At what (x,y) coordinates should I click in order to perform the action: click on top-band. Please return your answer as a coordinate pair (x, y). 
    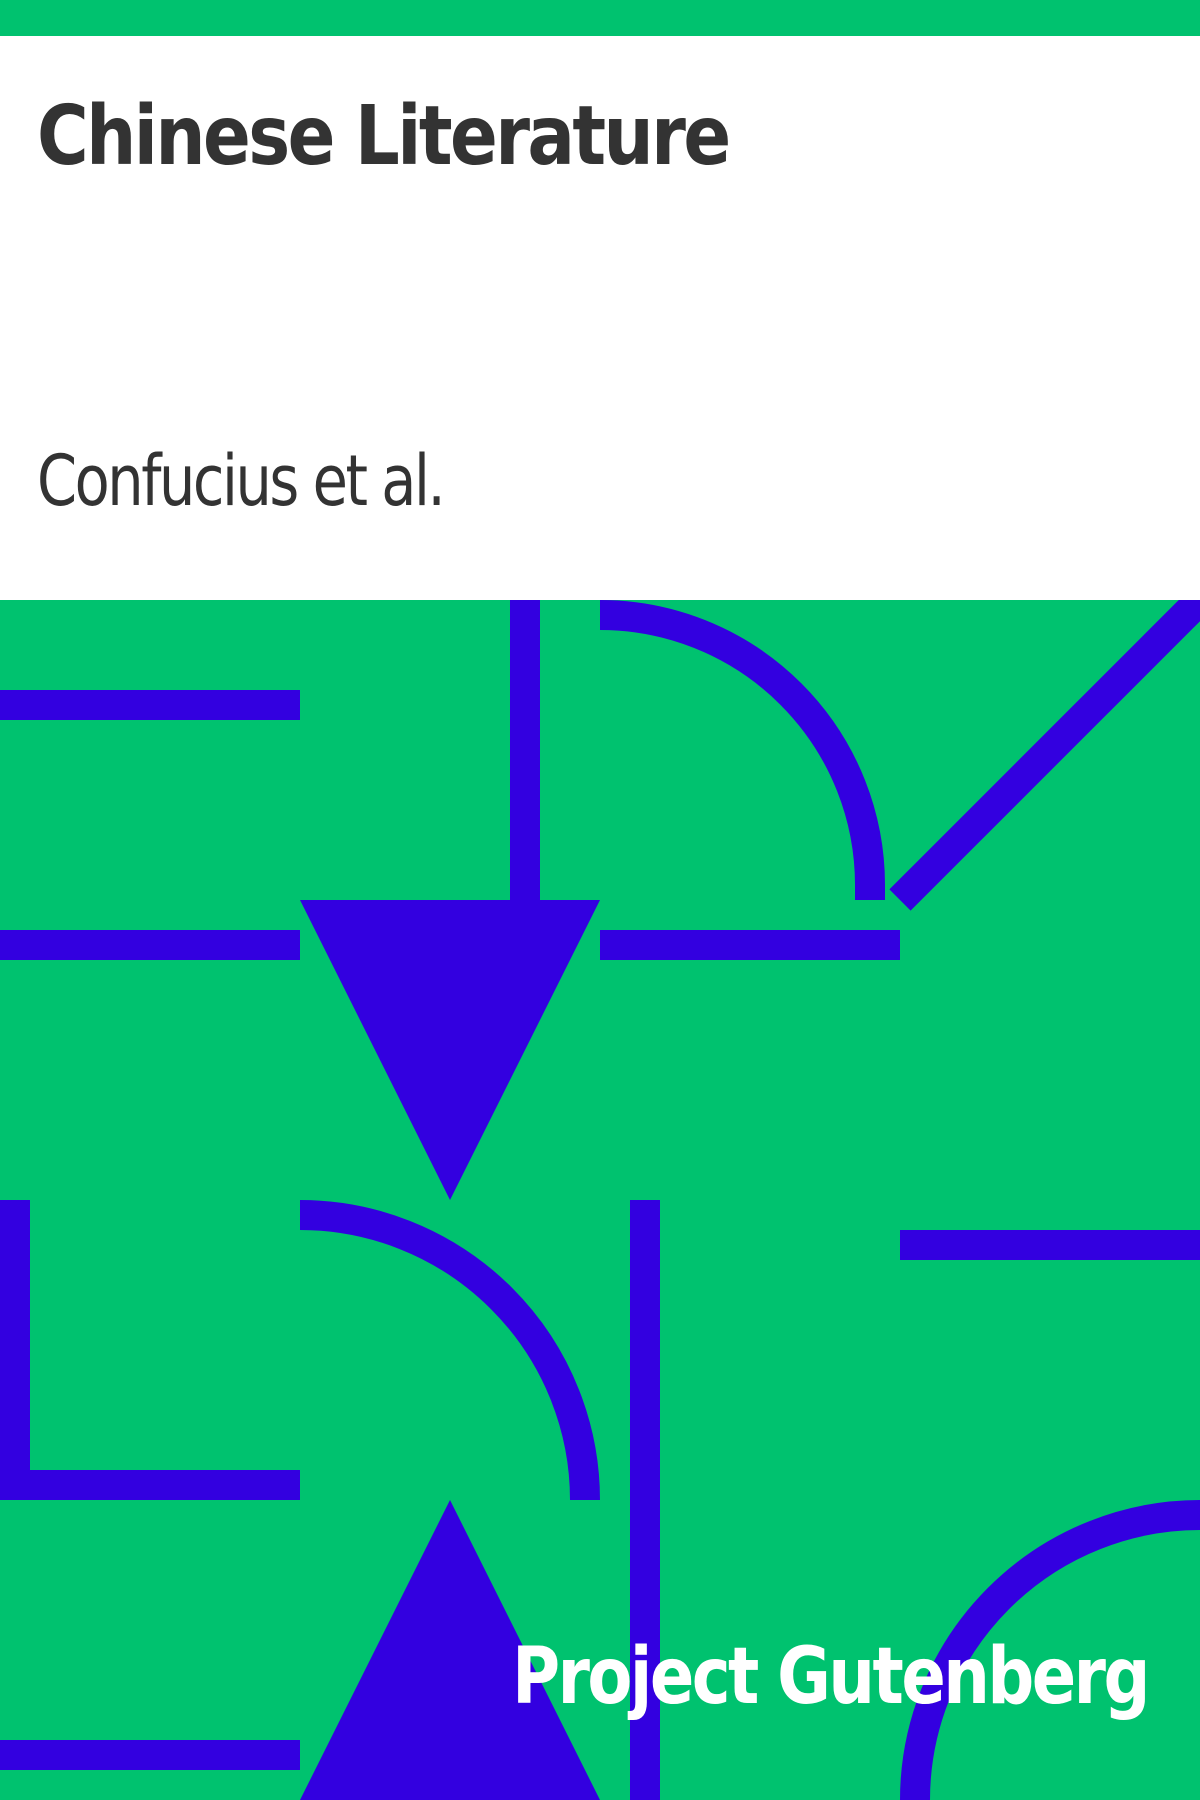
    Looking at the image, I should click on (600, 18).